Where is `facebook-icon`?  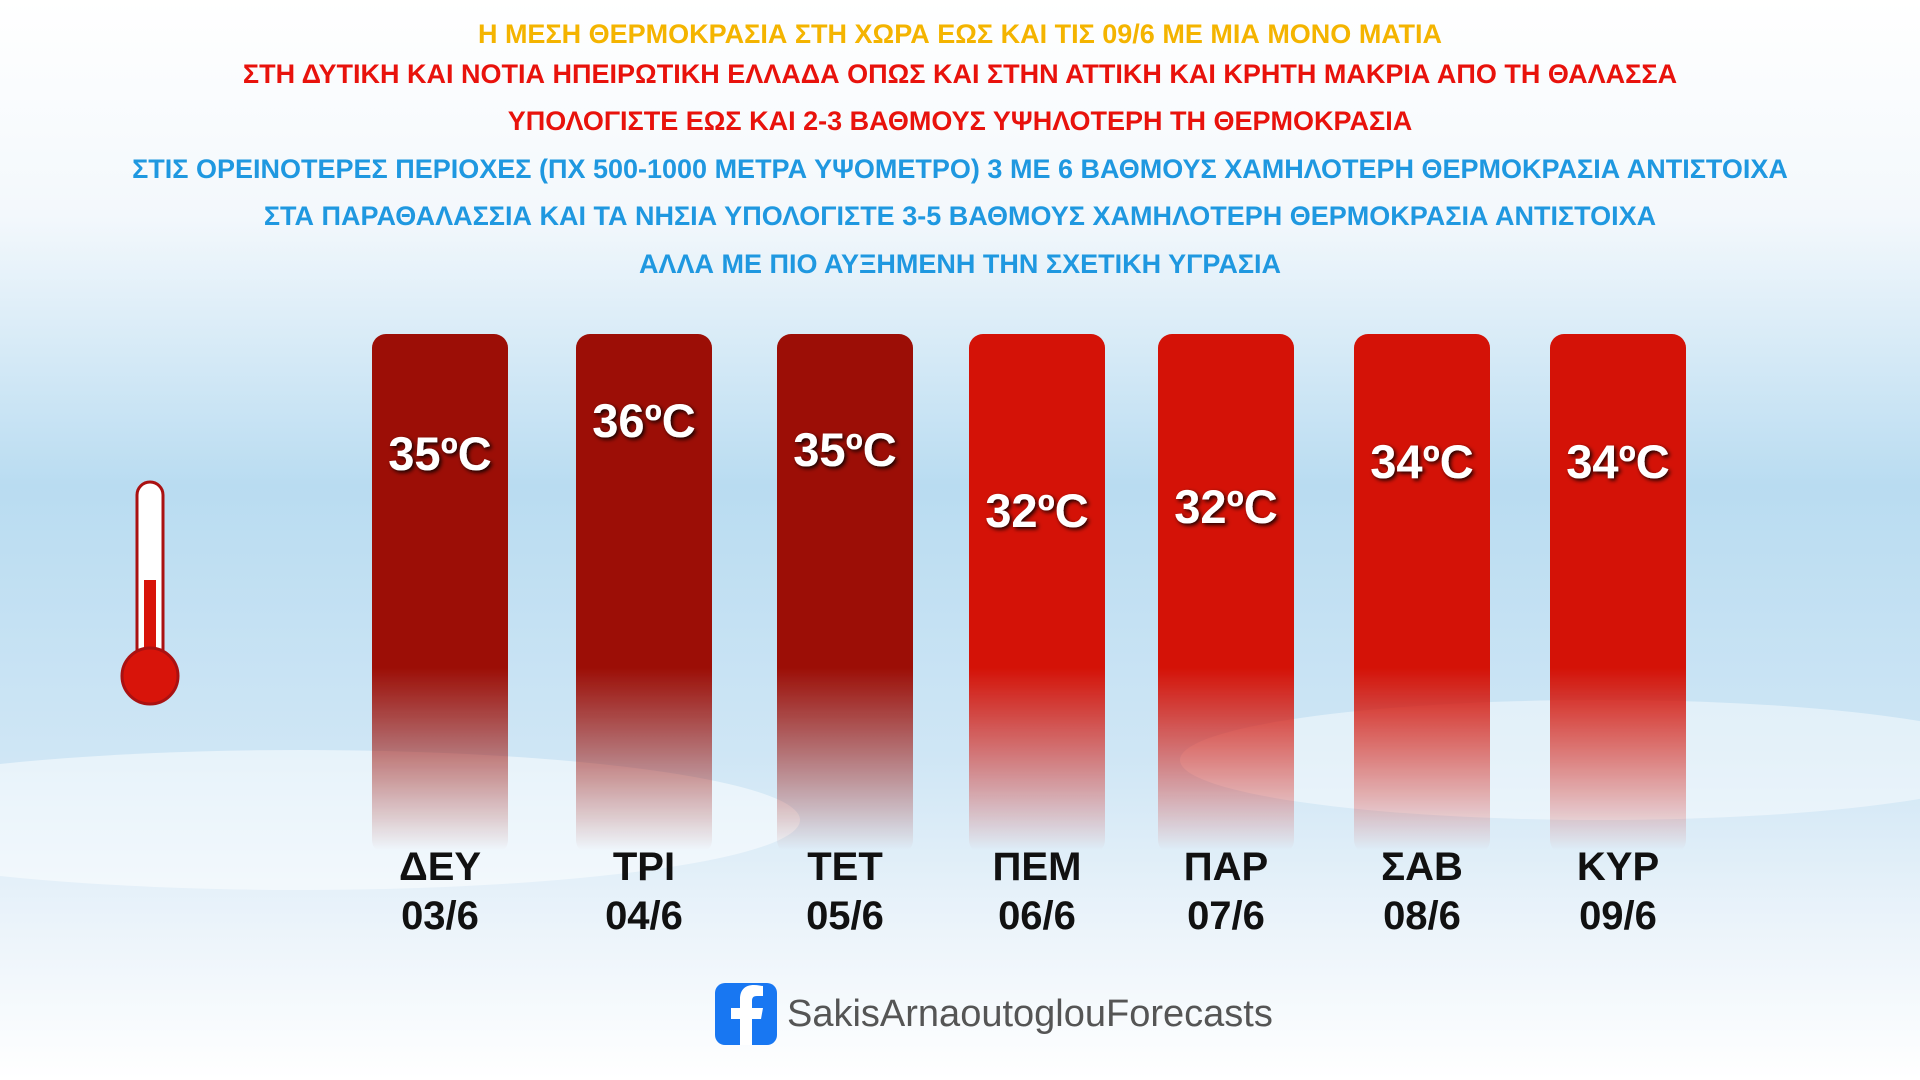 facebook-icon is located at coordinates (746, 1014).